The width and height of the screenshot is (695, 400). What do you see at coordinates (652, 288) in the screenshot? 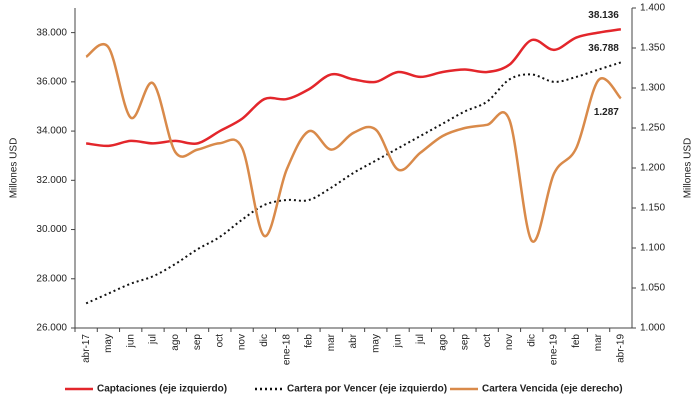
I see `y2-tick-label: 1.050` at bounding box center [652, 288].